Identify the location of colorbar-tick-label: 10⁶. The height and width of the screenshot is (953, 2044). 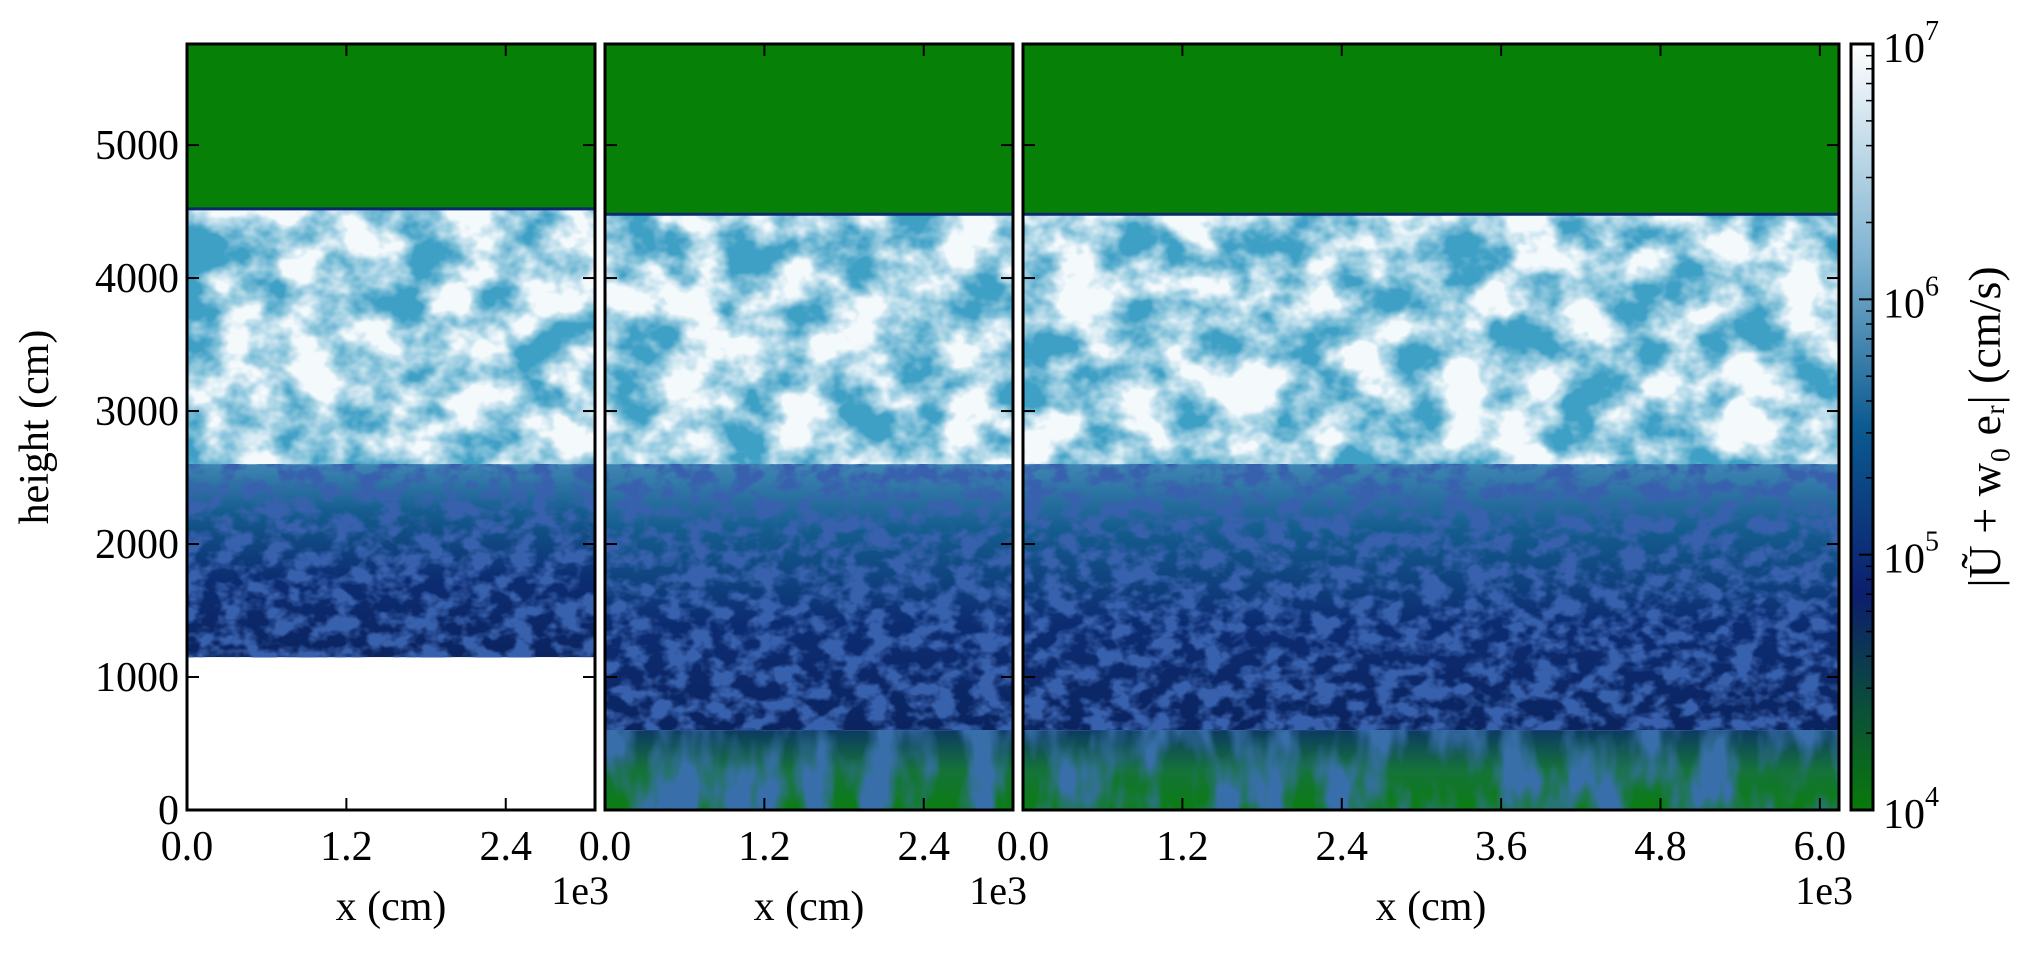
(1911, 299).